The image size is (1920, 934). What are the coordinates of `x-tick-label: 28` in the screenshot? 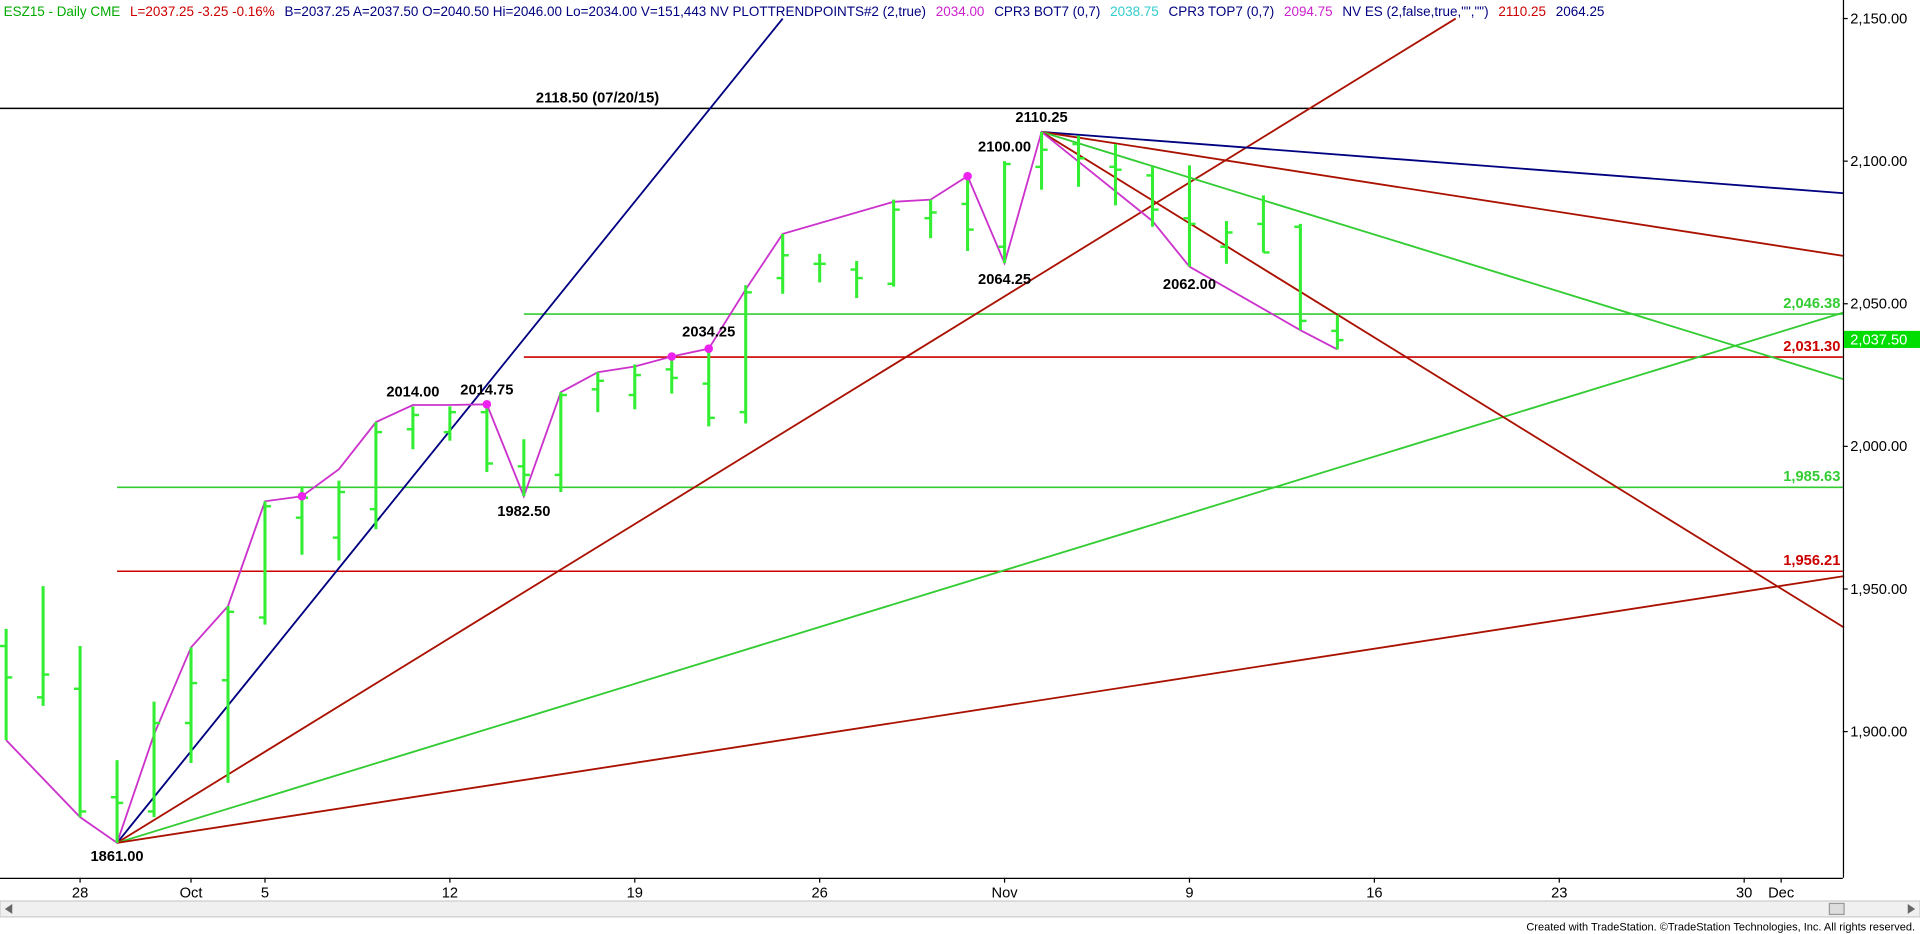 It's located at (80, 893).